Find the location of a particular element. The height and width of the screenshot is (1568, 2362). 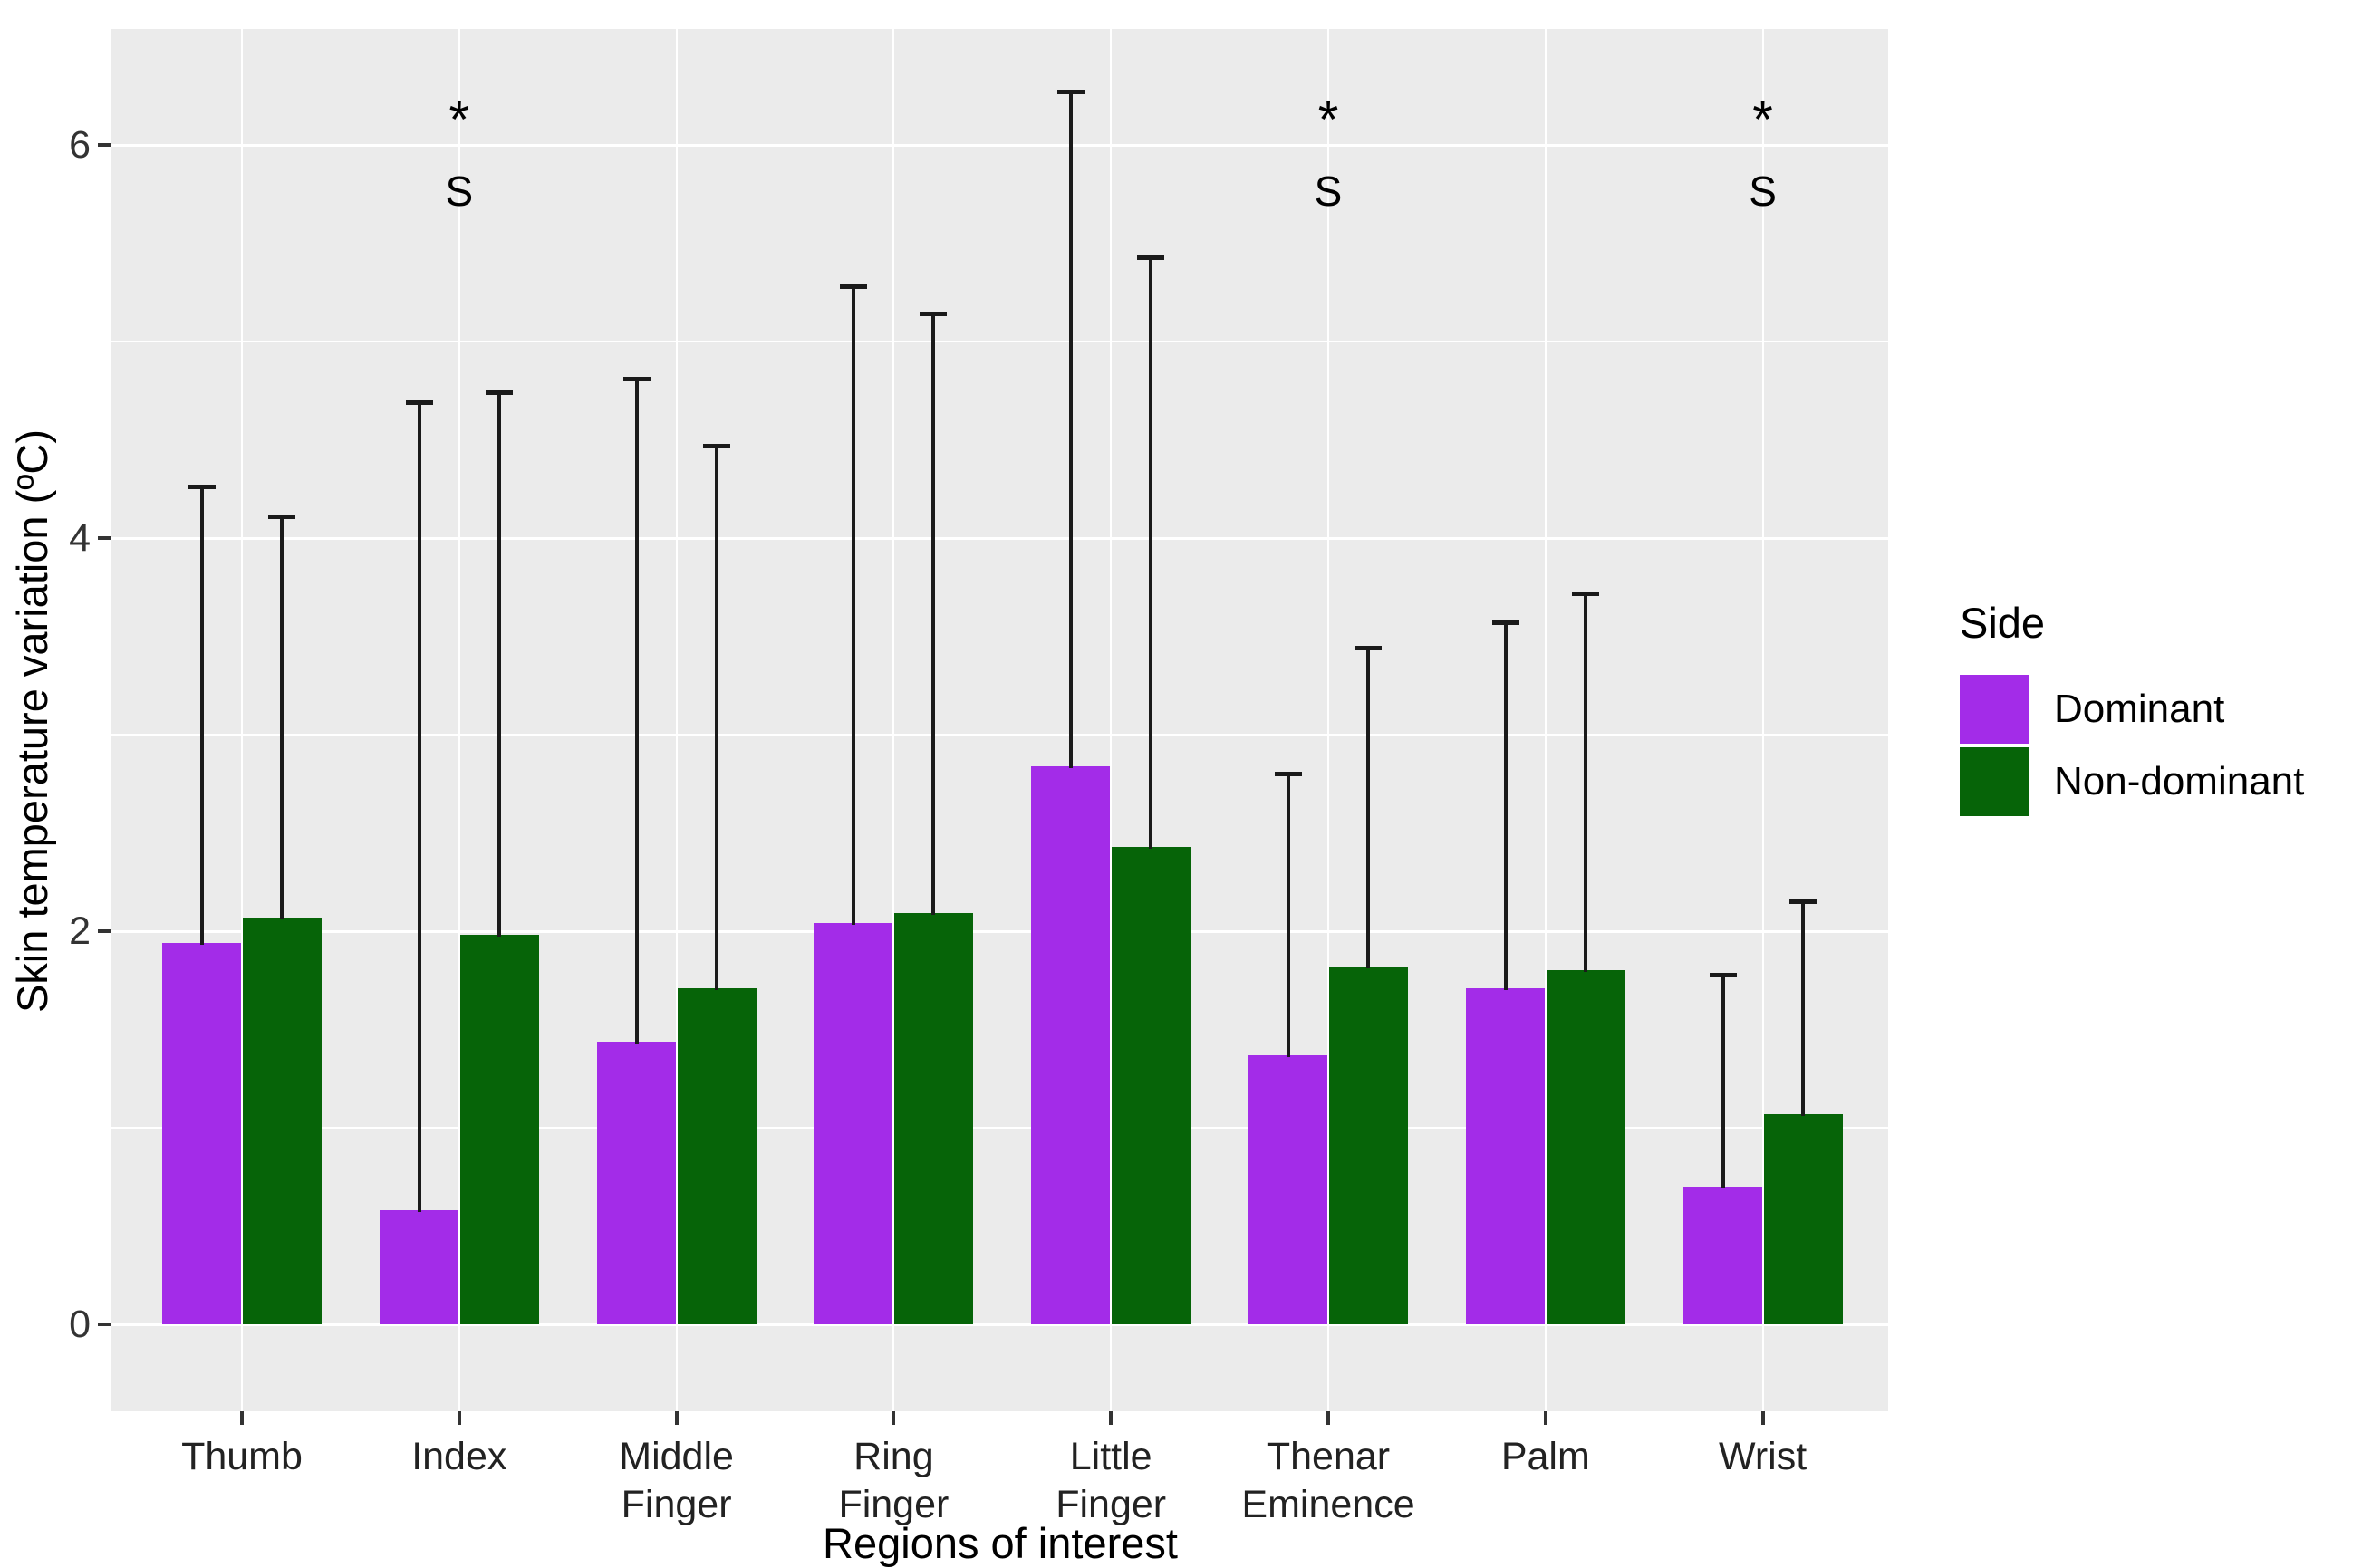

y-tick-label-6: 6 is located at coordinates (80, 145).